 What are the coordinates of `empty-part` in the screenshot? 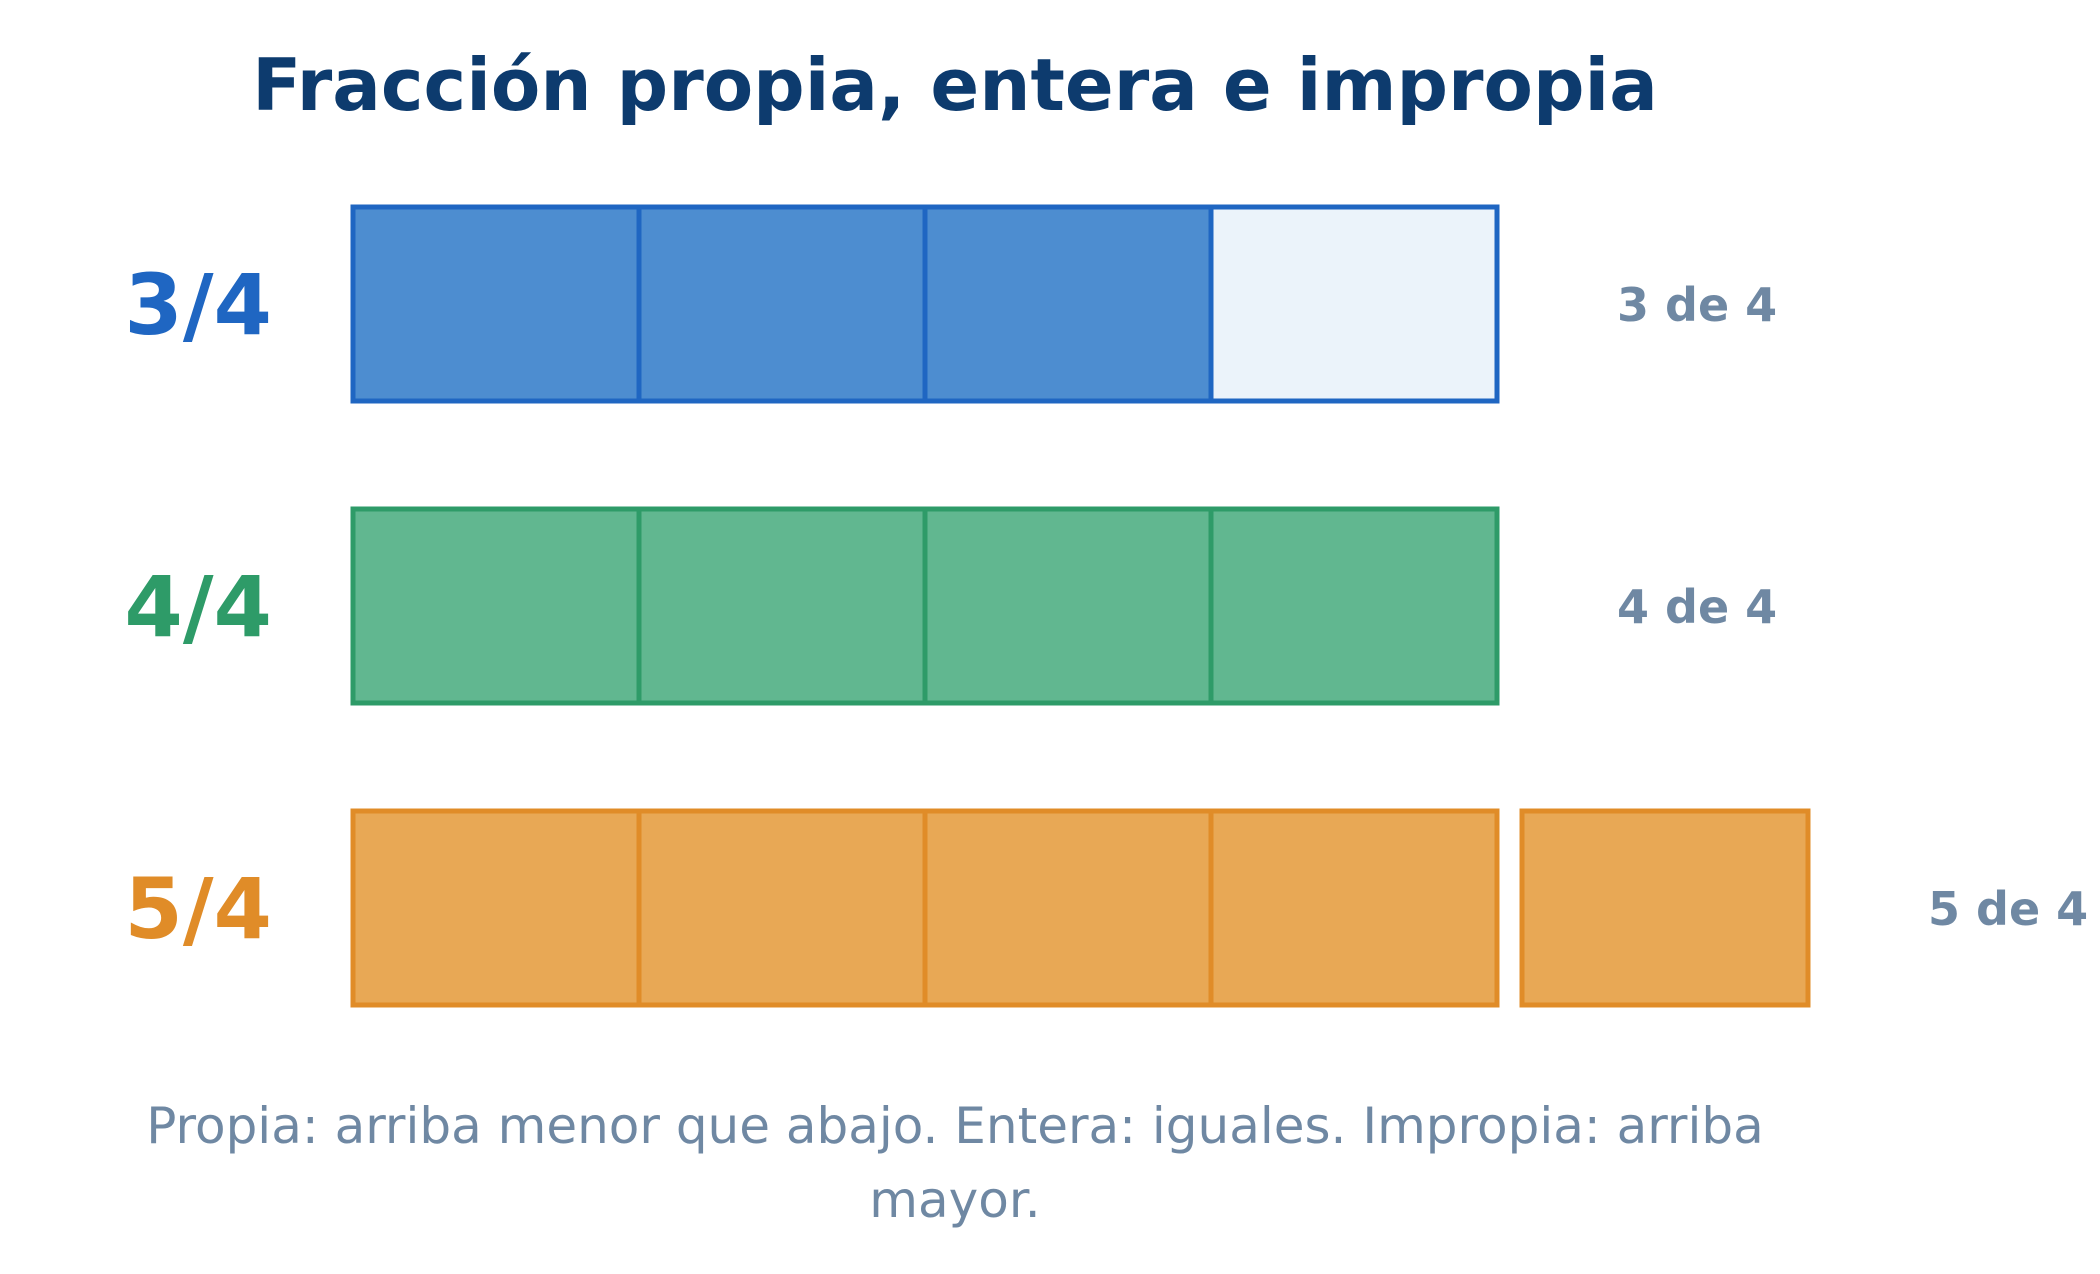 It's located at (1354, 304).